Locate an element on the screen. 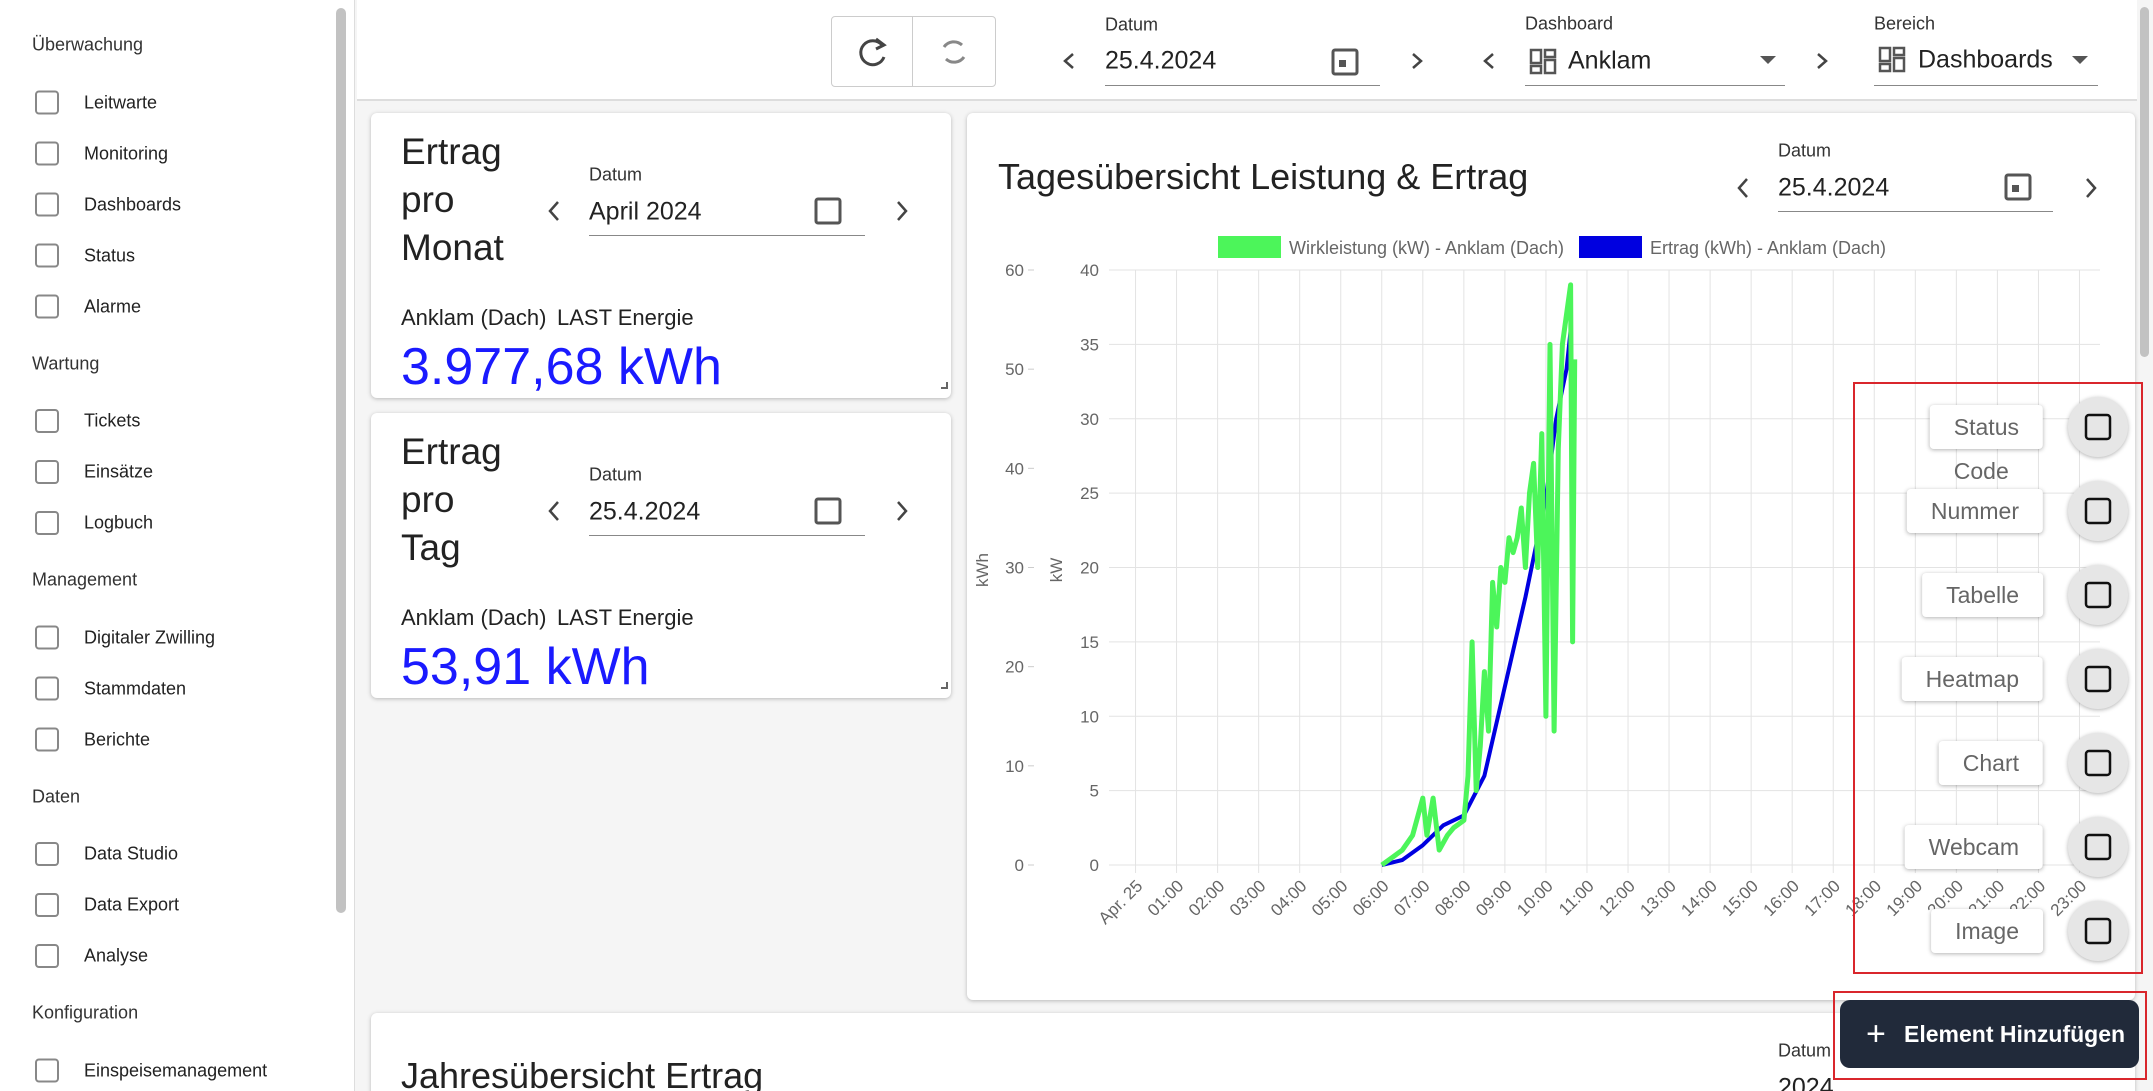 This screenshot has width=2153, height=1091. nav-item: Alarme is located at coordinates (113, 306).